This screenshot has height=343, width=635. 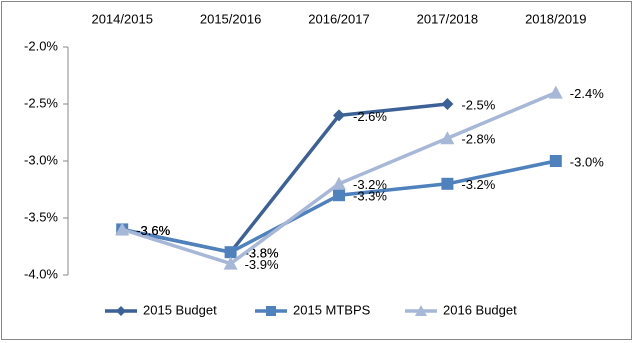 I want to click on legend-item: 2015 MTBPS, so click(x=313, y=309).